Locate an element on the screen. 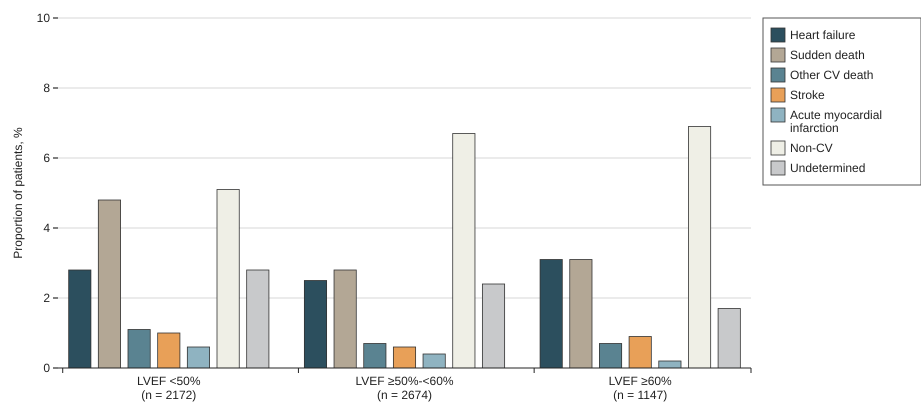  legend-label: Non-CV is located at coordinates (811, 148).